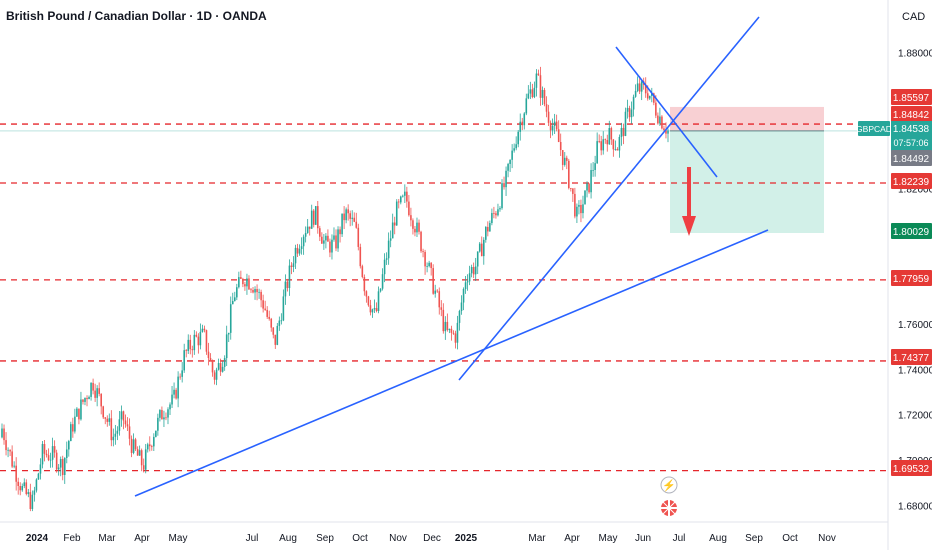 The height and width of the screenshot is (555, 932). I want to click on down-arrow-icon, so click(689, 201).